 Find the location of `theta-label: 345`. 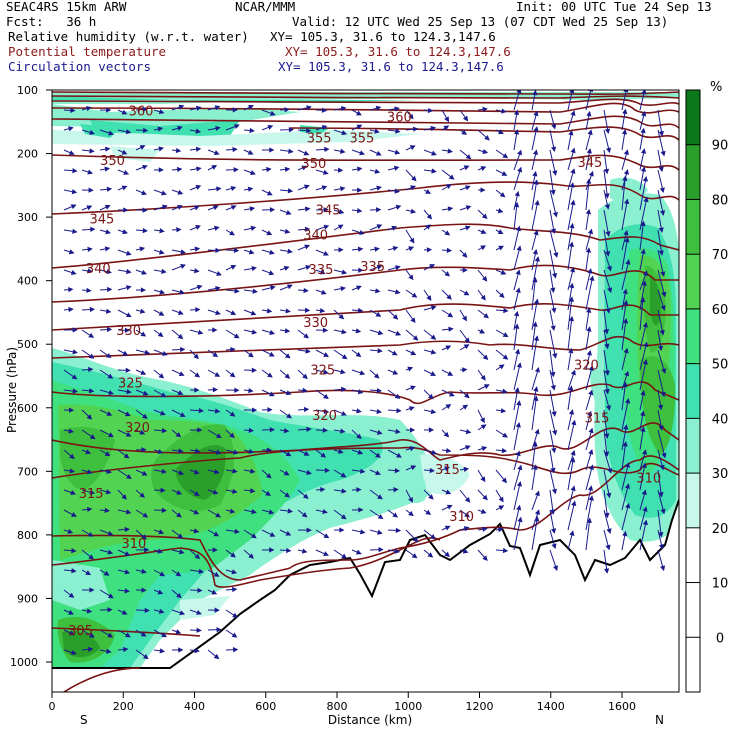

theta-label: 345 is located at coordinates (328, 210).